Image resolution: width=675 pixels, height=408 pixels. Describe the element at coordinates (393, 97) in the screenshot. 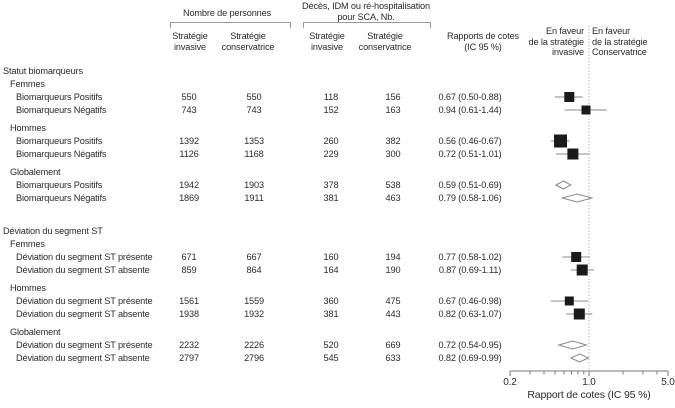

I see `cell-events-conservative: 156` at that location.